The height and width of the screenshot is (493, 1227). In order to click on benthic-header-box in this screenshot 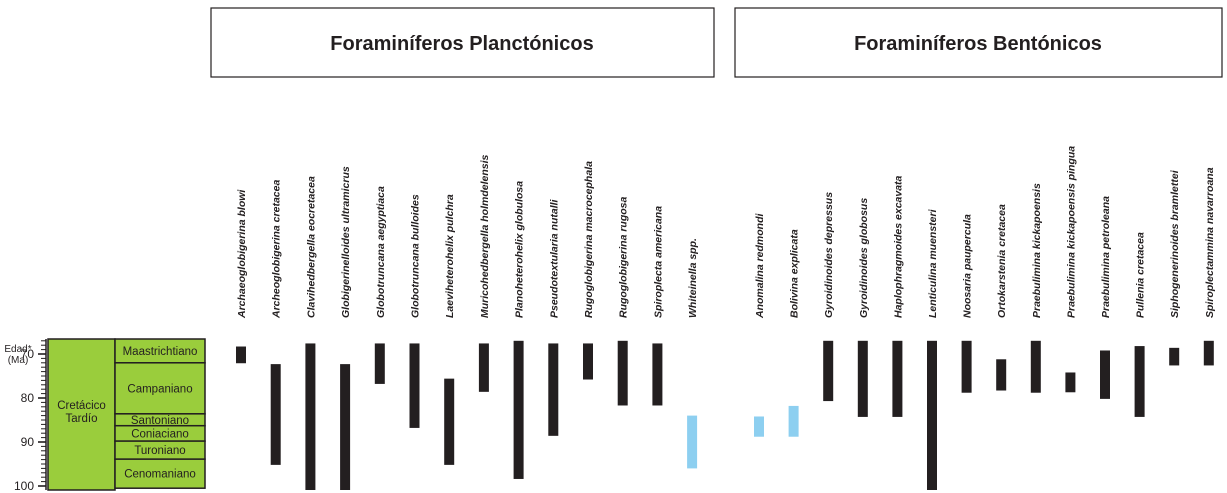, I will do `click(978, 42)`.